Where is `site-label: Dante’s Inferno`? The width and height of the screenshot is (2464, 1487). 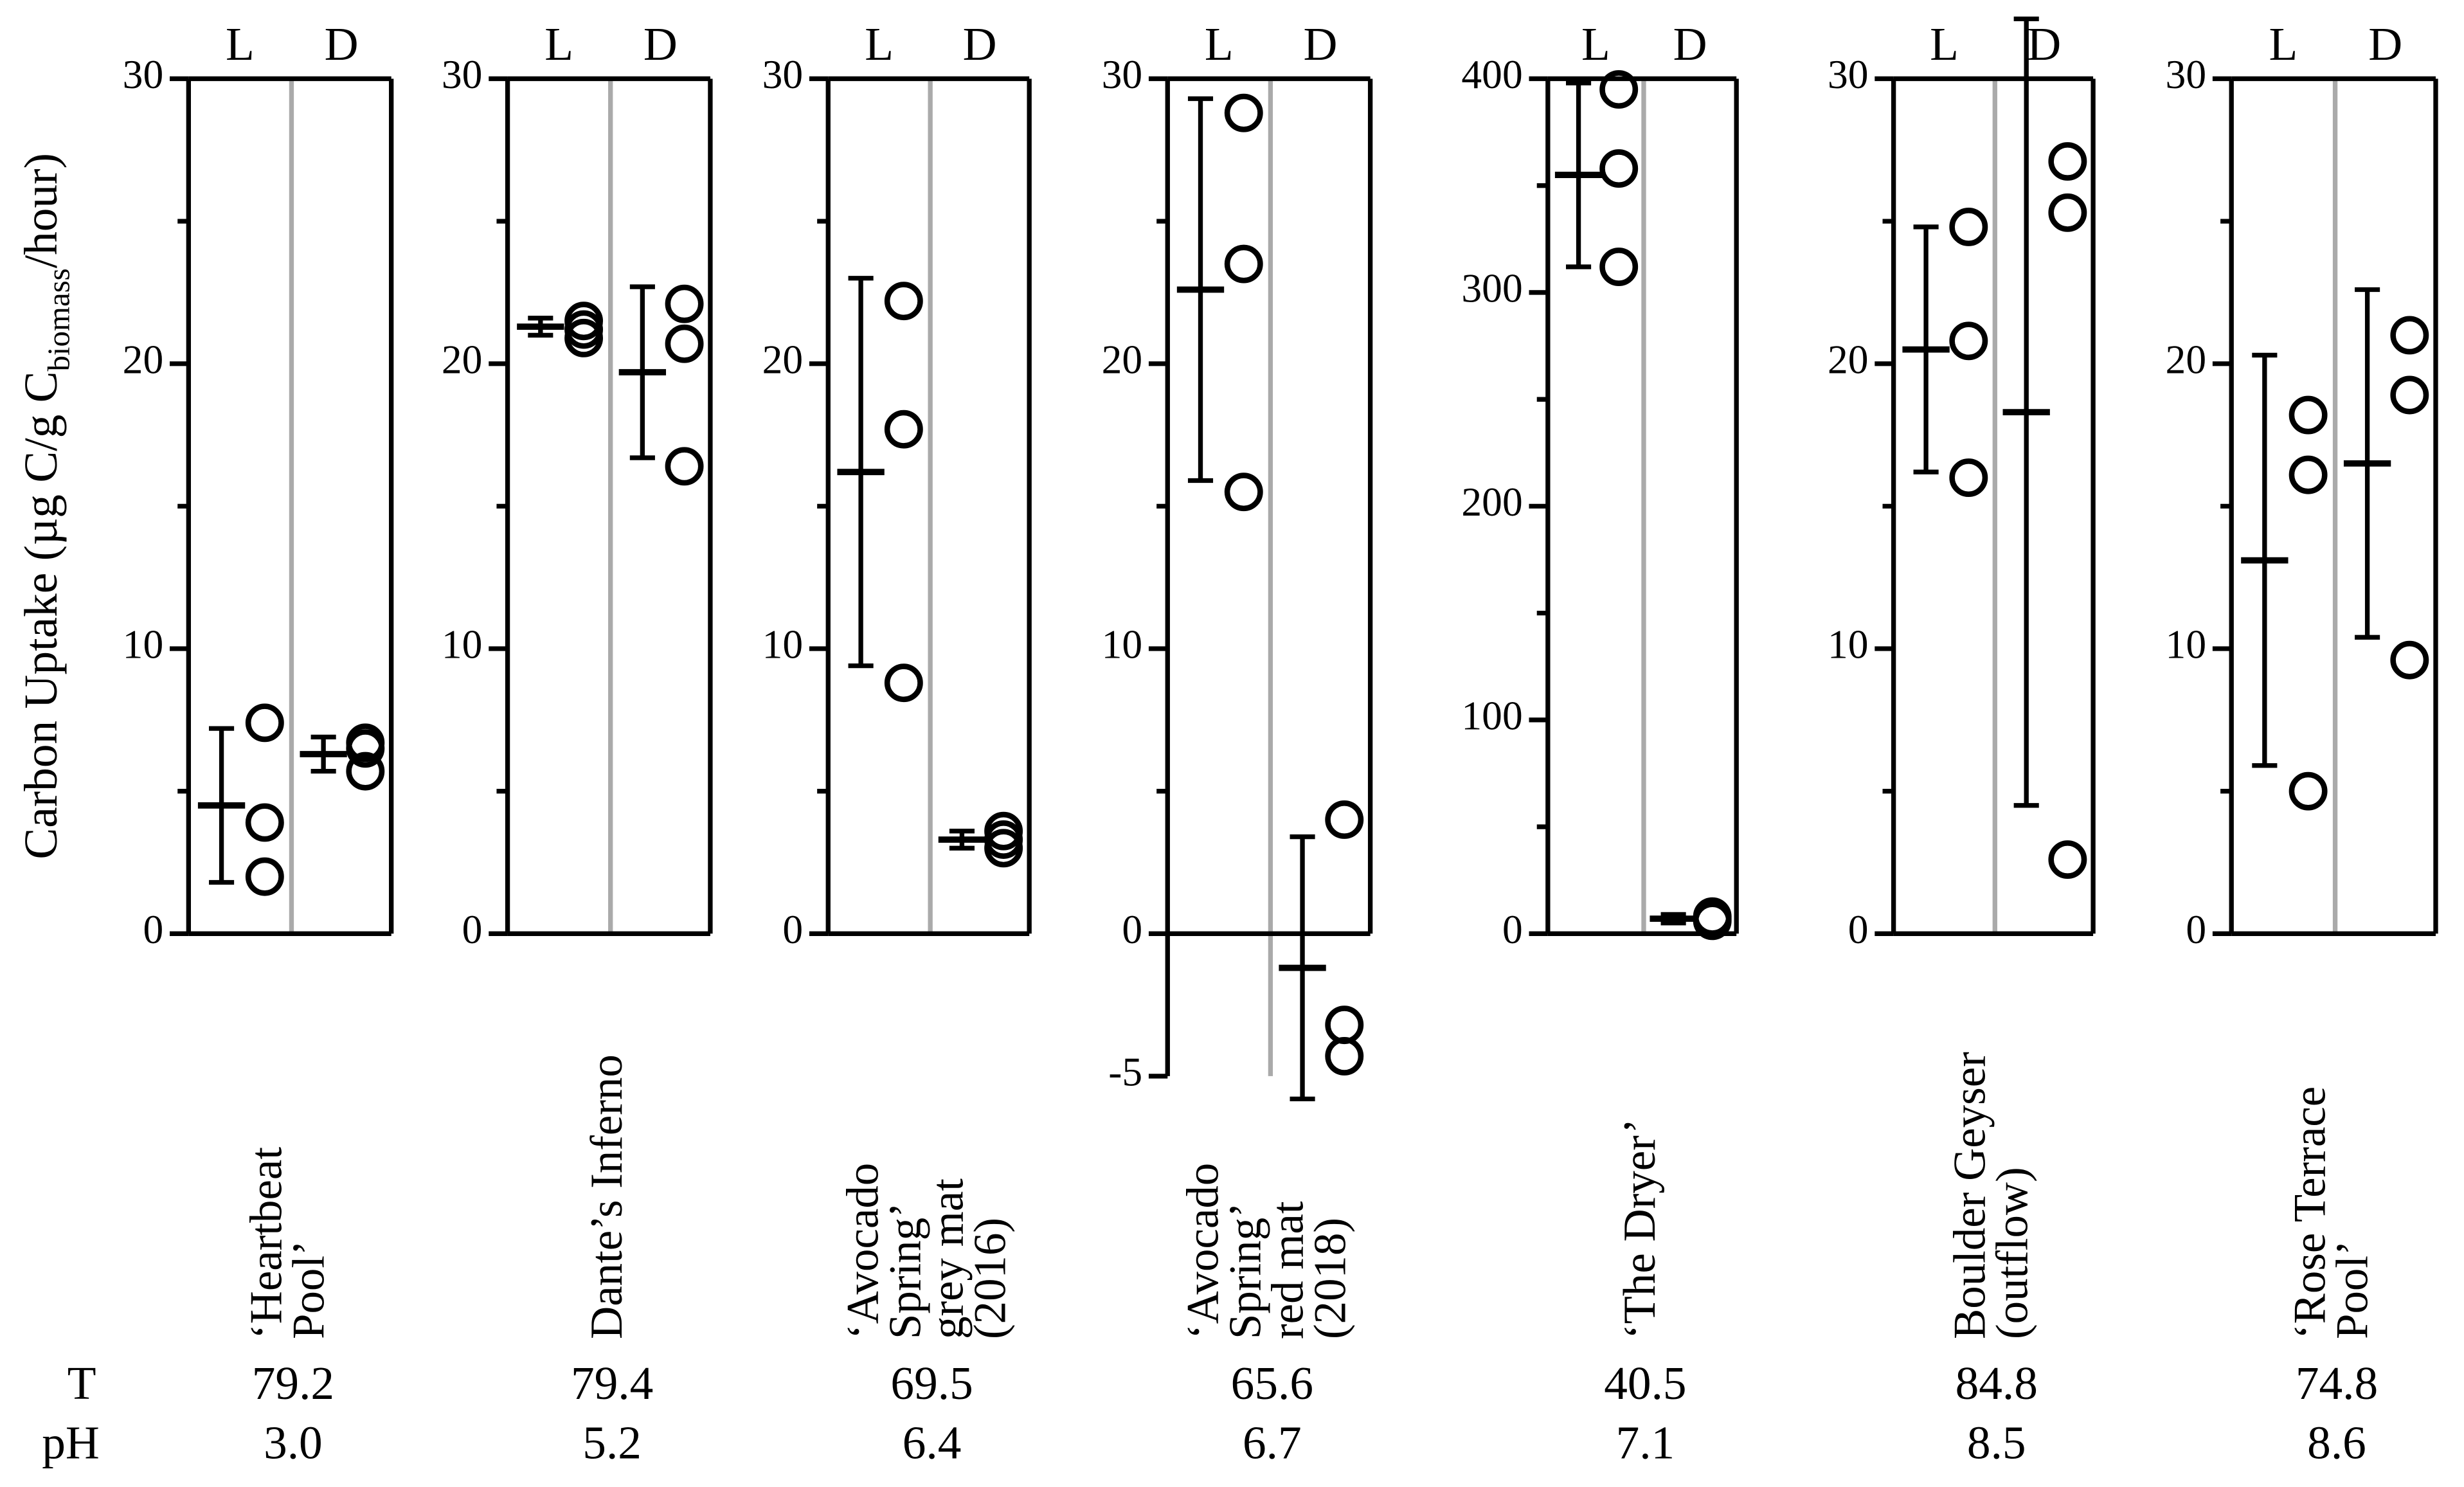
site-label: Dante’s Inferno is located at coordinates (607, 1197).